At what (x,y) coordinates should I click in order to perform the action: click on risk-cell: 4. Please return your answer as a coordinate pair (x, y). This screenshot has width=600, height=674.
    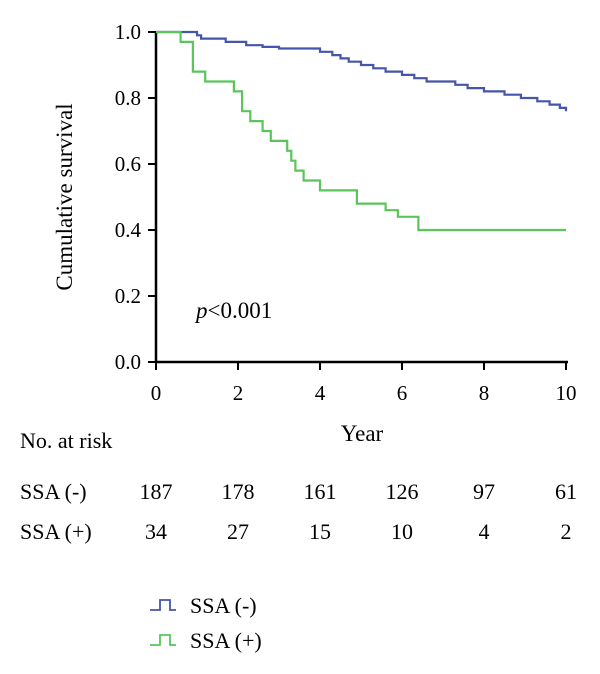
    Looking at the image, I should click on (484, 531).